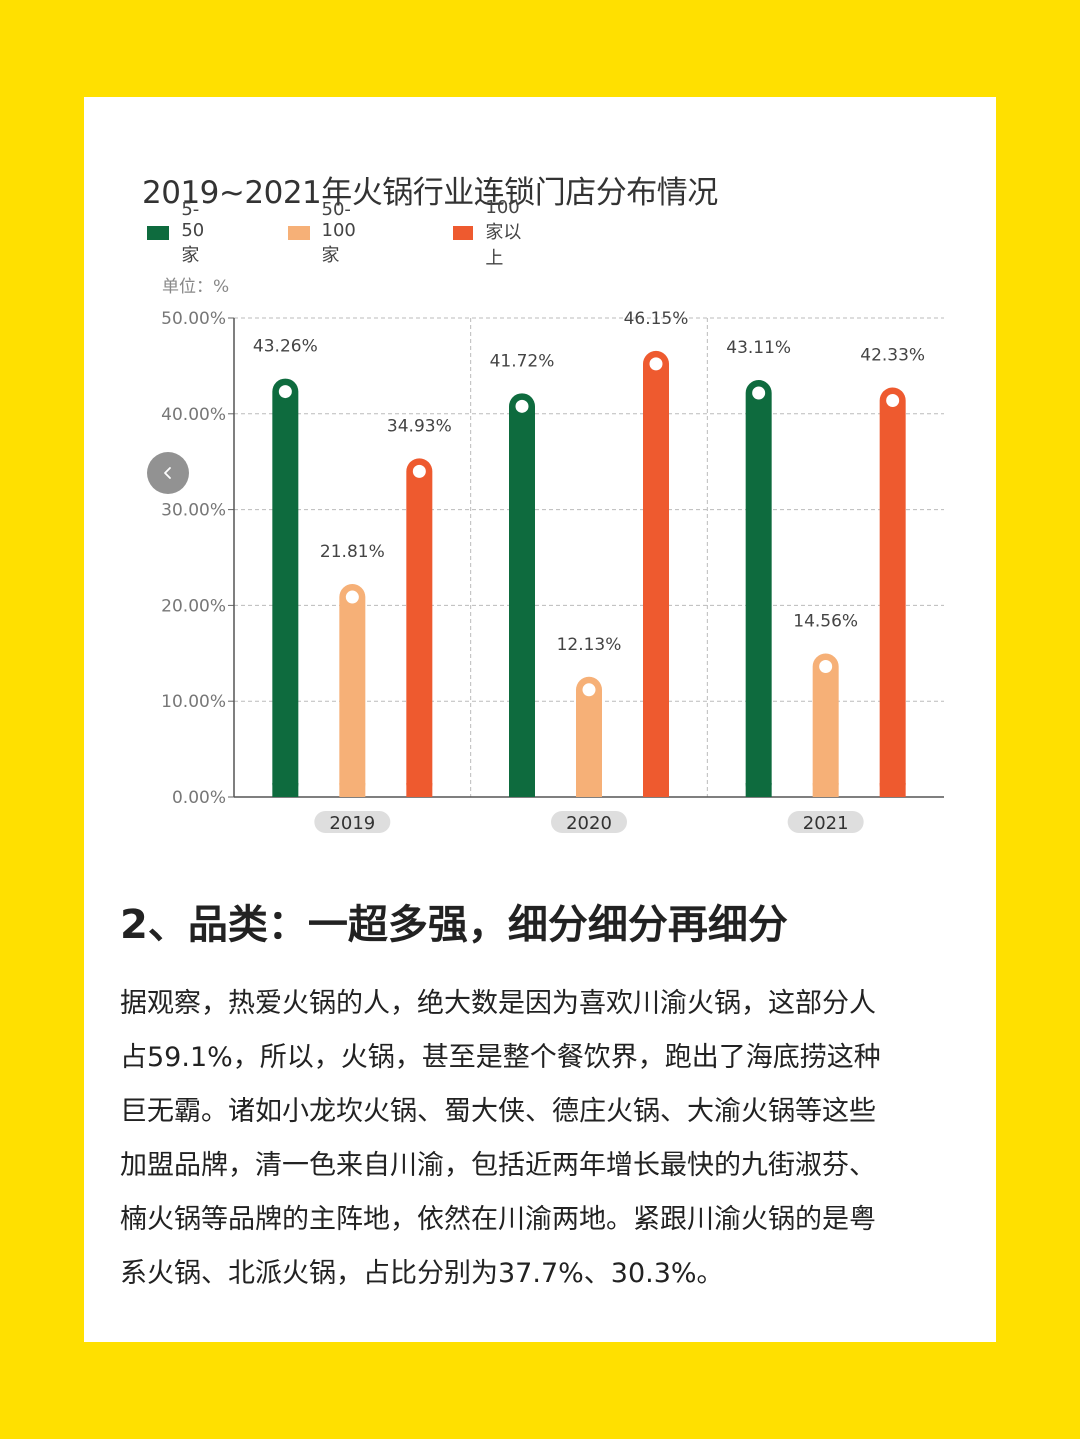 The width and height of the screenshot is (1080, 1439). I want to click on legend-item-5-50: 5-50家, so click(182, 232).